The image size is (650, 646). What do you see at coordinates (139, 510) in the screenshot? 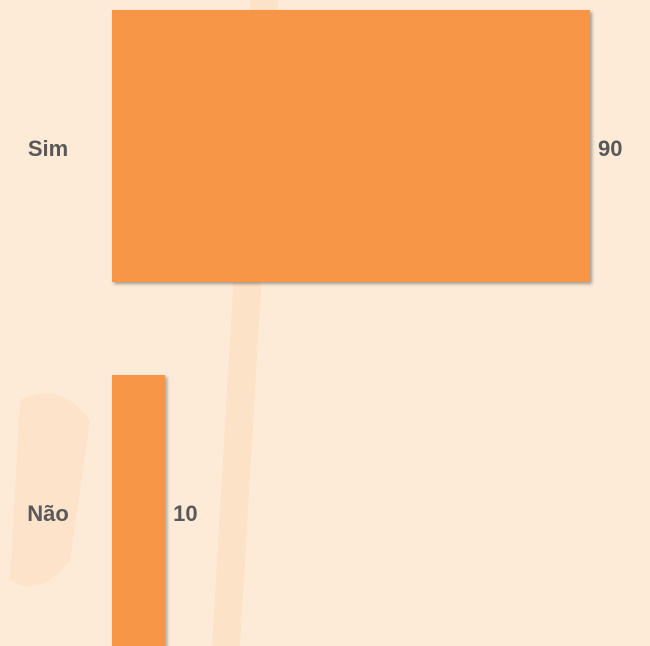
I see `bar` at bounding box center [139, 510].